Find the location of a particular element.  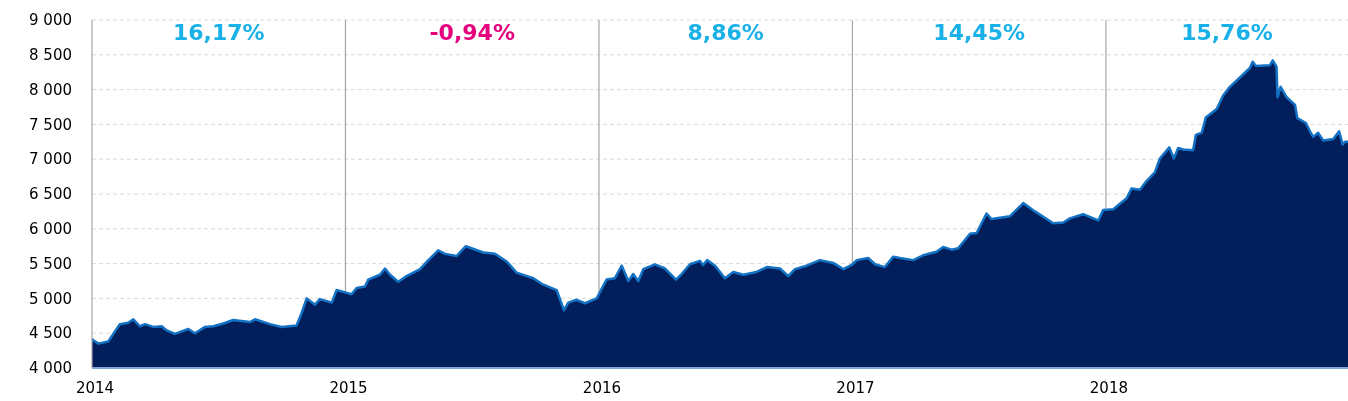

annotation: 8,86% is located at coordinates (725, 32).